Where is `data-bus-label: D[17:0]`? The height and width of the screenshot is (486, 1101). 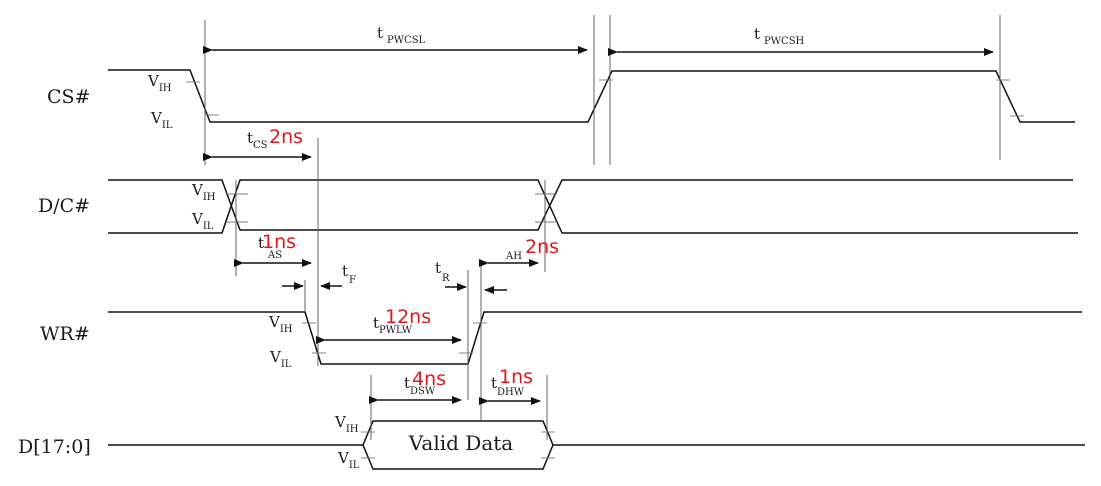
data-bus-label: D[17:0] is located at coordinates (54, 447).